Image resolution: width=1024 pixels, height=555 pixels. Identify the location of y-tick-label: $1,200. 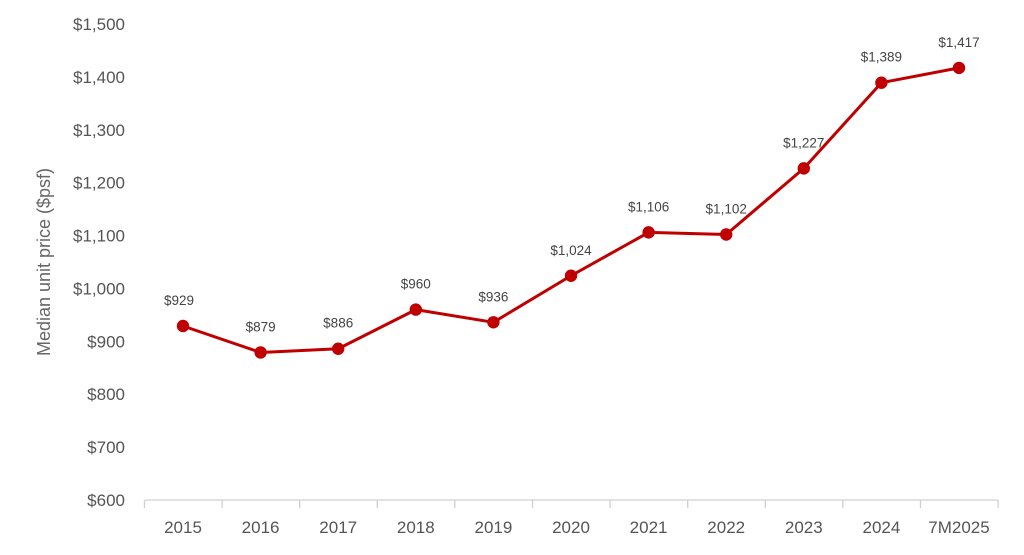
(99, 183).